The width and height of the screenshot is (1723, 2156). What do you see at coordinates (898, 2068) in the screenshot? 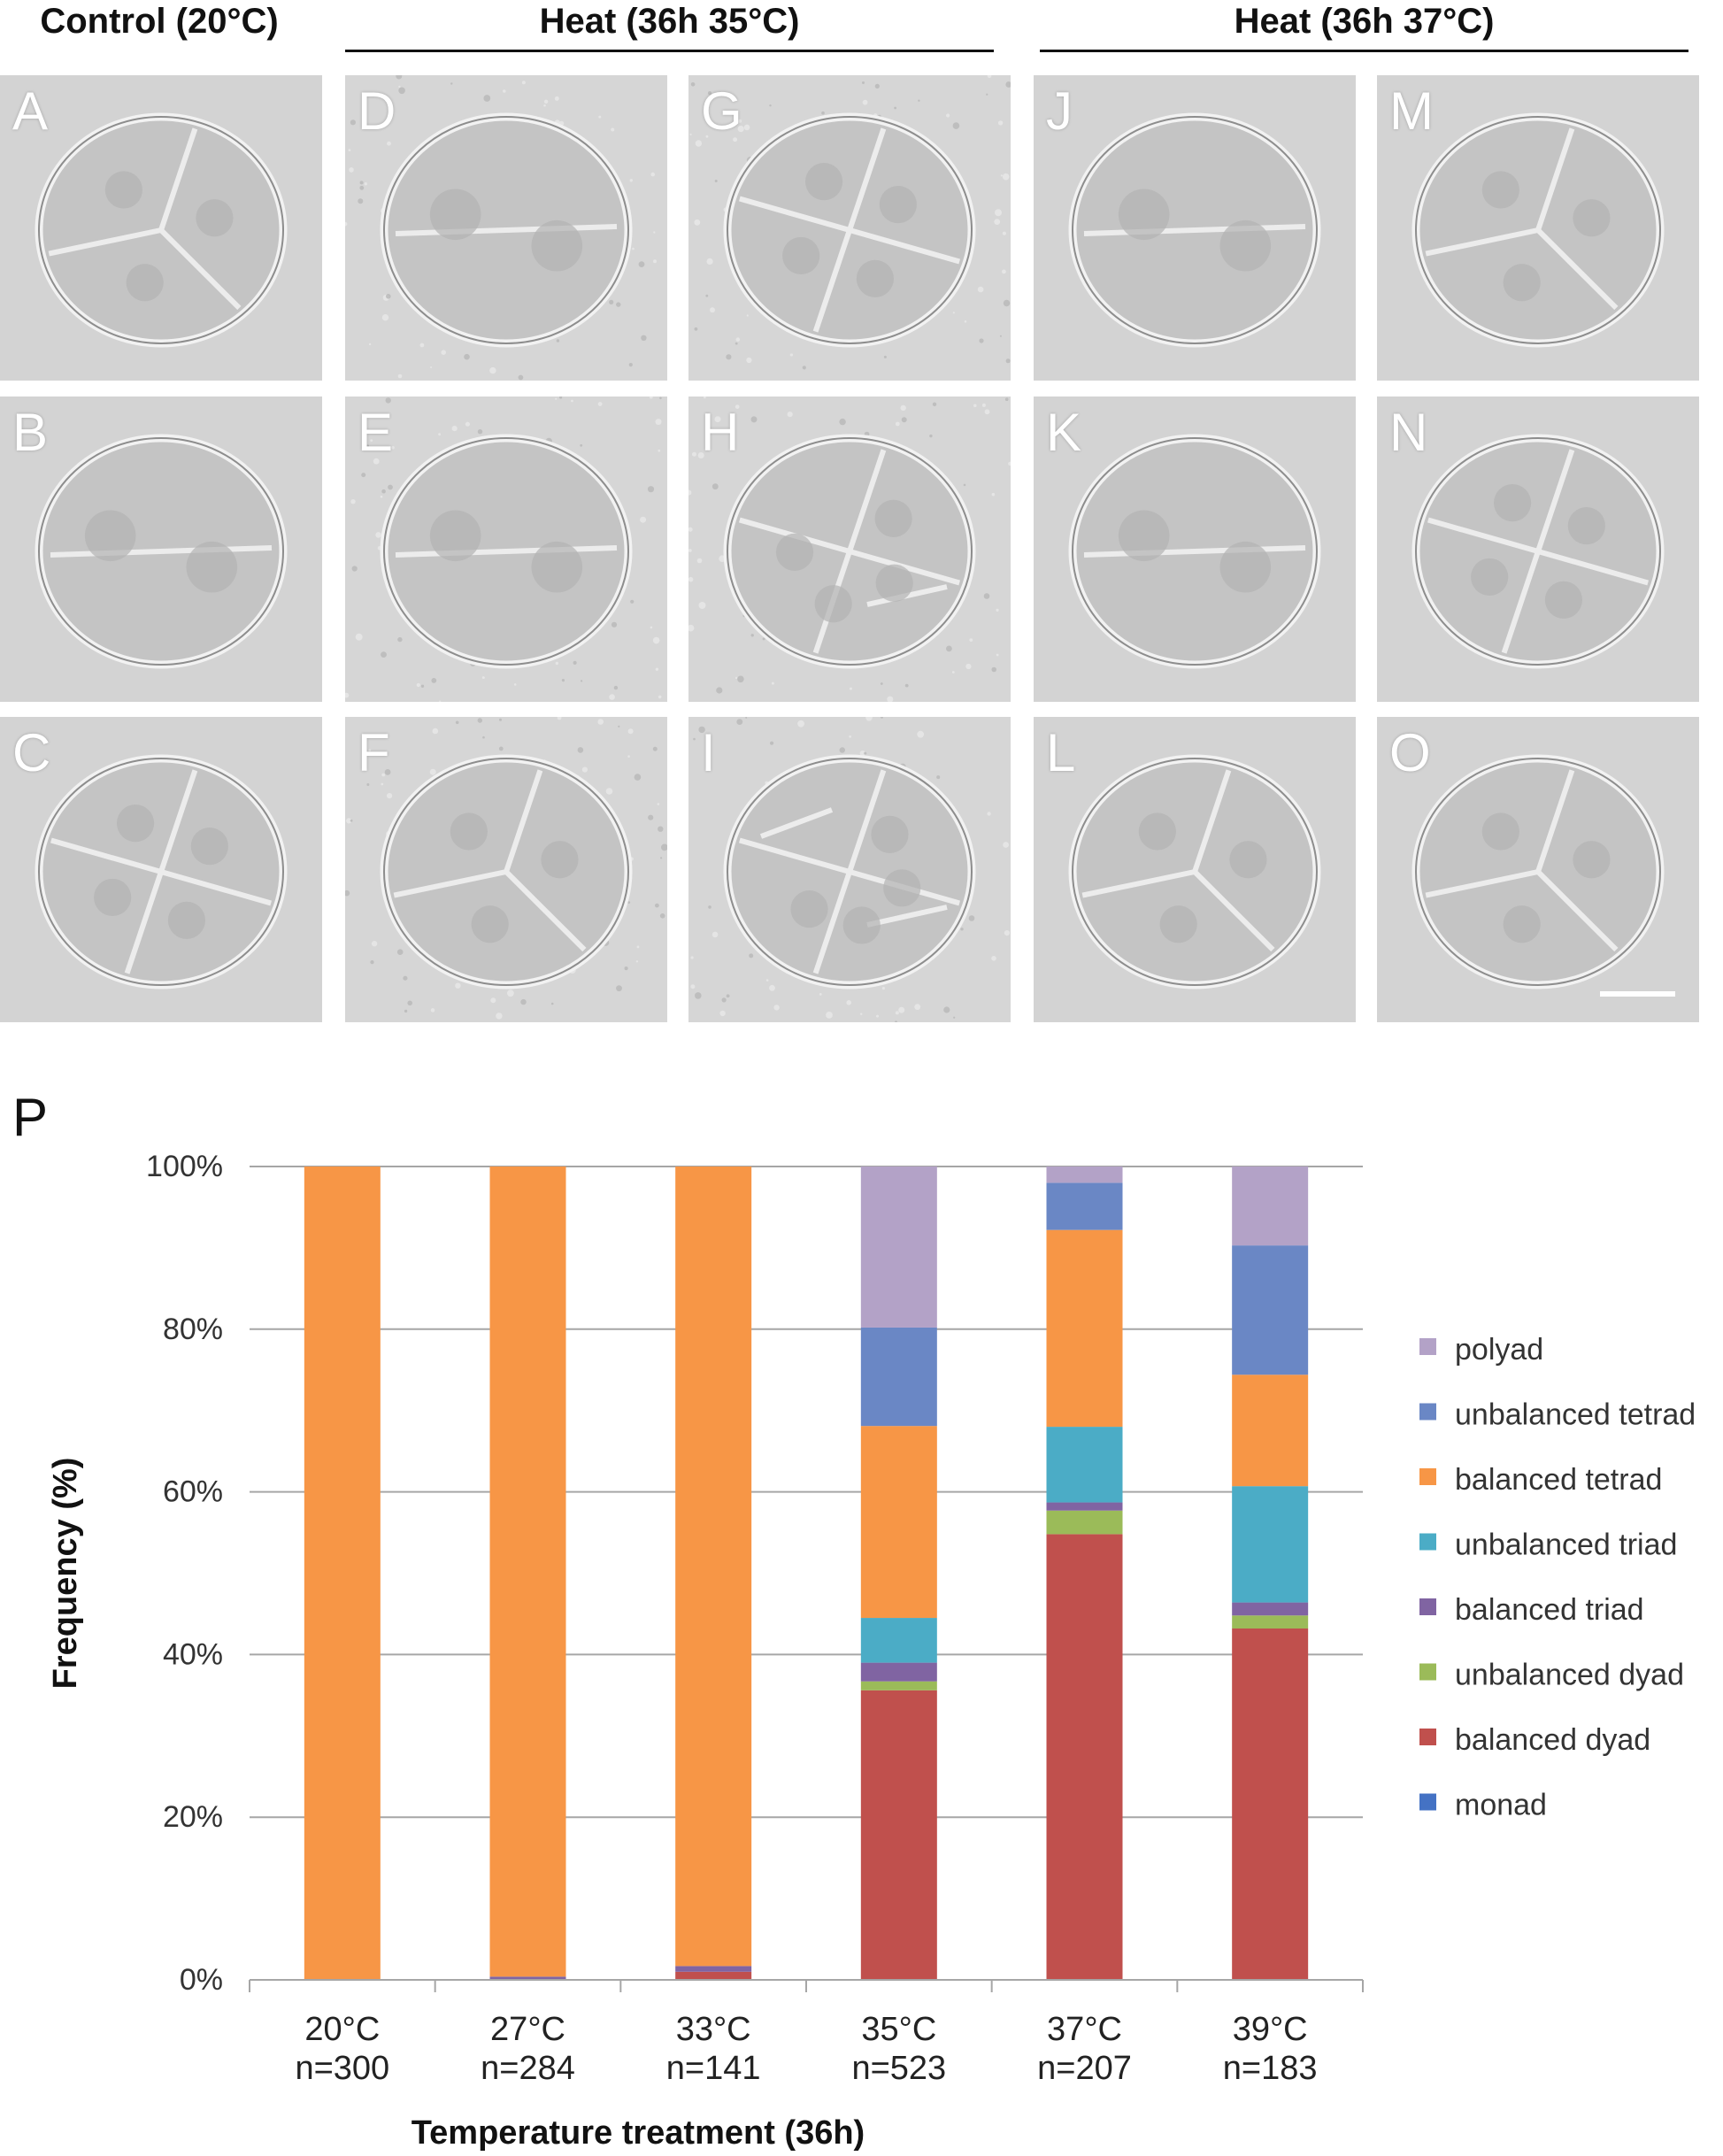
I see `x-tick-sublabel: n=523` at bounding box center [898, 2068].